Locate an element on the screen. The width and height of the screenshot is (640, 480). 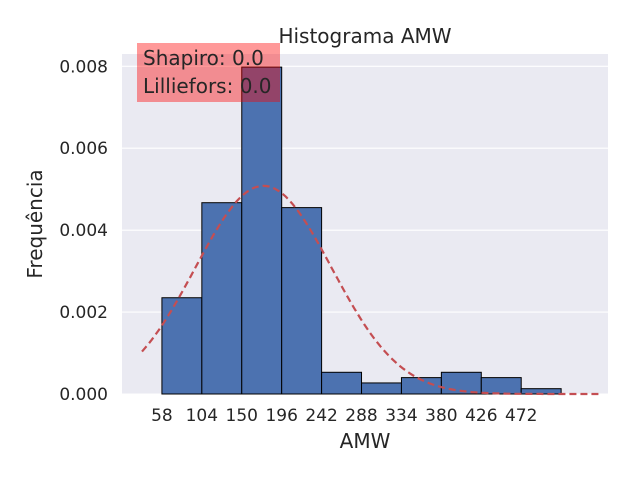
y-tick-labels: 0.000 0.002 0.004 0.006 0.008 is located at coordinates (83, 231).